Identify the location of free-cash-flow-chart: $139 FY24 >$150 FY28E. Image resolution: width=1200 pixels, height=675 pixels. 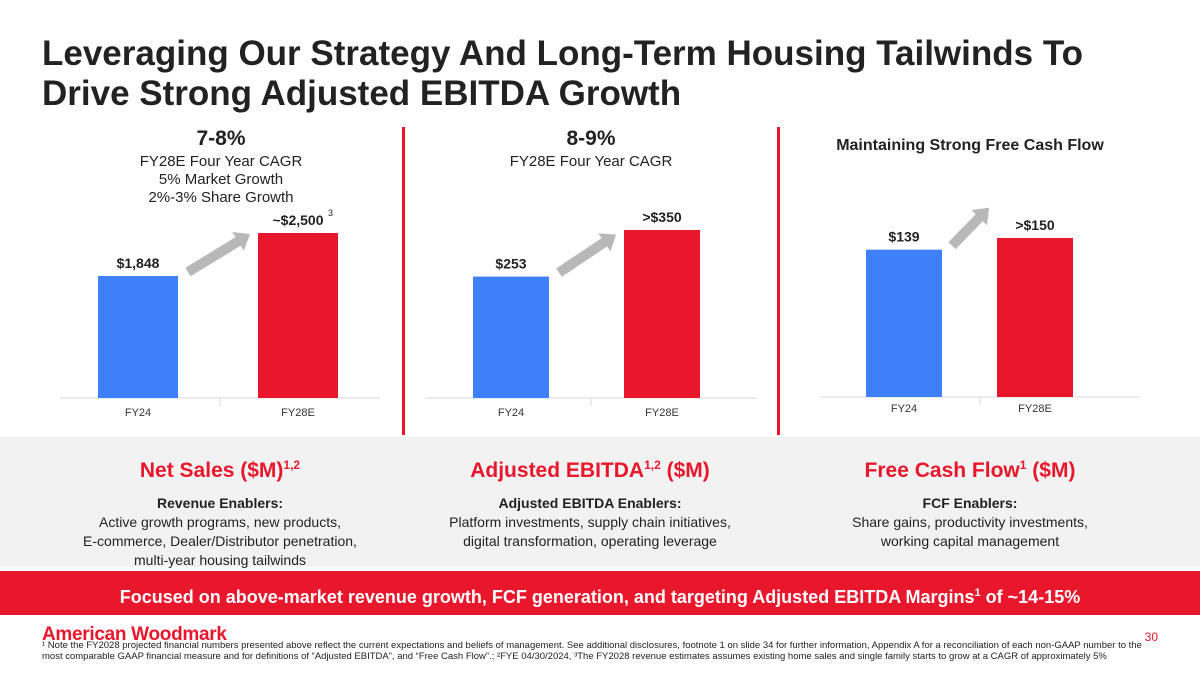
(980, 311).